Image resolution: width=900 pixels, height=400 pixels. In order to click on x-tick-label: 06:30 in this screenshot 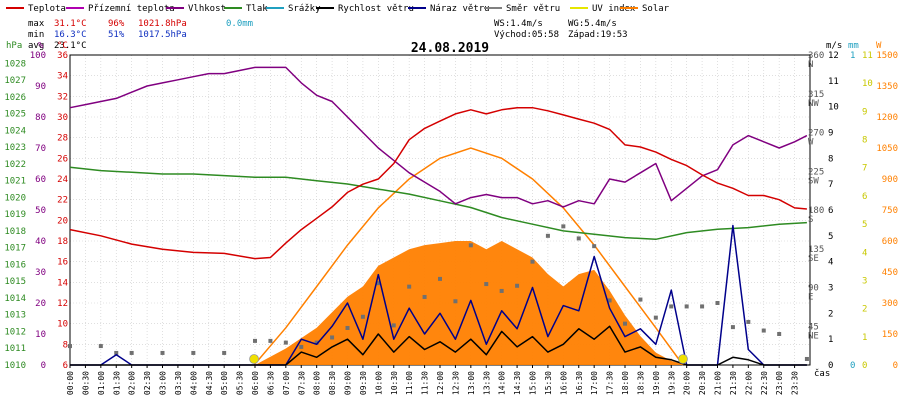, I will do `click(270, 383)`.